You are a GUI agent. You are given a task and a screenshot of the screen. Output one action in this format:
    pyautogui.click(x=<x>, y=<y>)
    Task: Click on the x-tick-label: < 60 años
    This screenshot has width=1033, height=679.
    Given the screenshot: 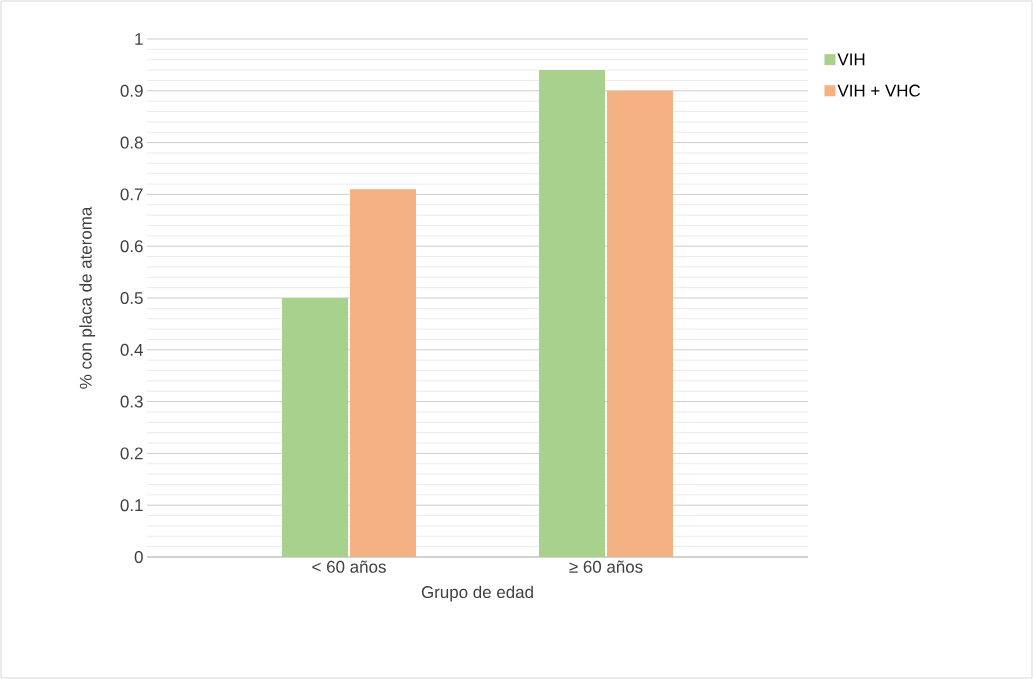 What is the action you would take?
    pyautogui.click(x=349, y=566)
    